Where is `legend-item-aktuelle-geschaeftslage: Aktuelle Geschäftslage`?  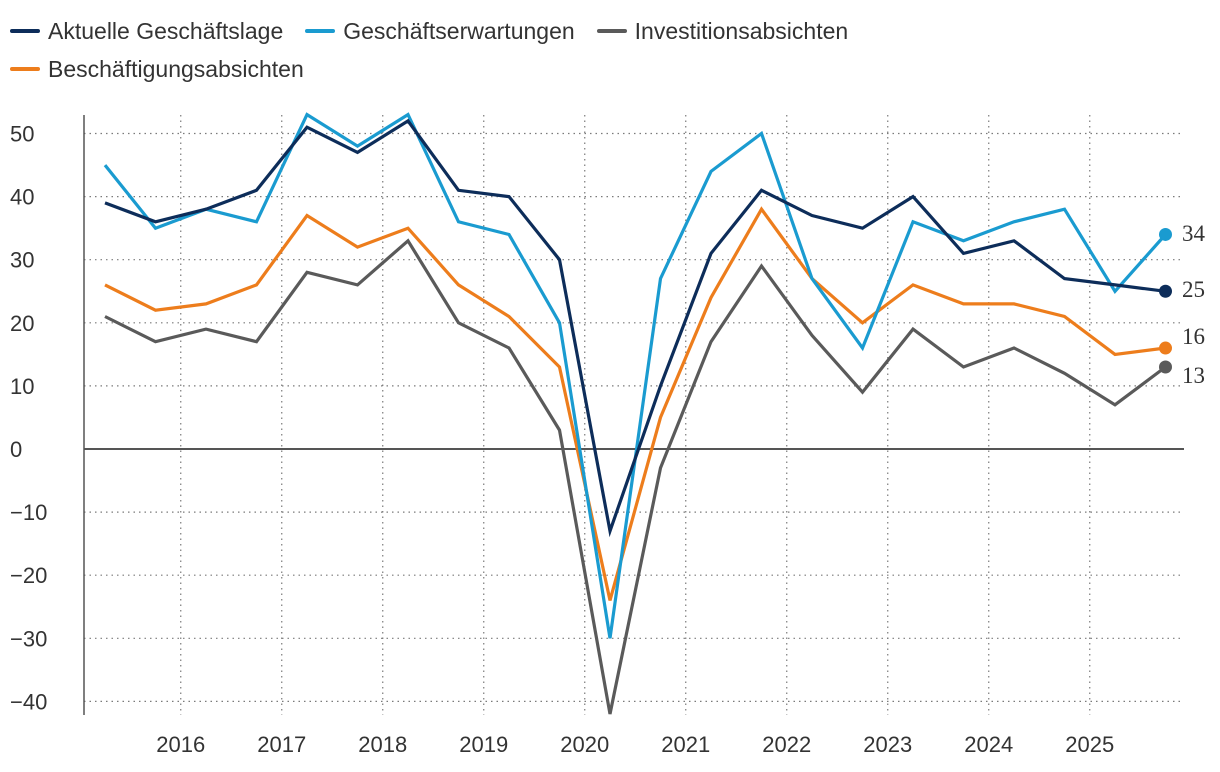
legend-item-aktuelle-geschaeftslage: Aktuelle Geschäftslage is located at coordinates (146, 31).